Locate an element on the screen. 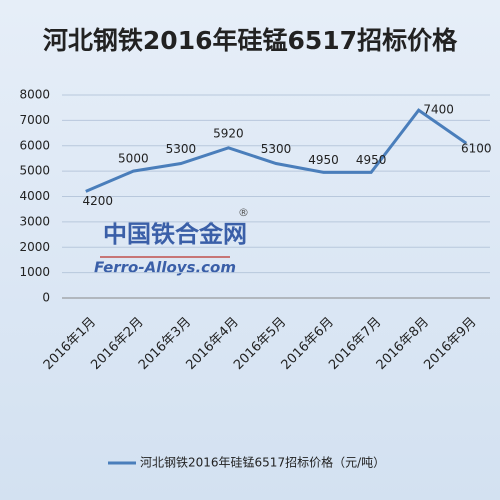  data-label: 5000 is located at coordinates (133, 159).